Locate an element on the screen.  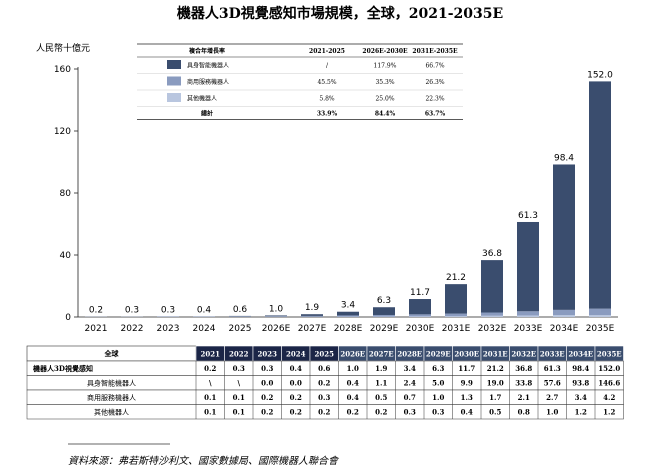
table-year-header: 2030E is located at coordinates (466, 354).